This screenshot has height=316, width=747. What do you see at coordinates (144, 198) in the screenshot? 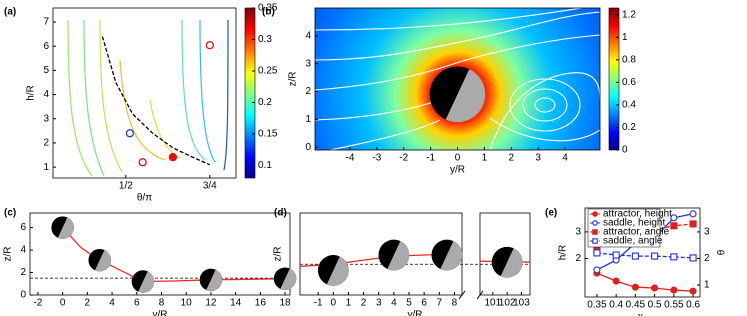
I see `x-axis-label: θ/π` at bounding box center [144, 198].